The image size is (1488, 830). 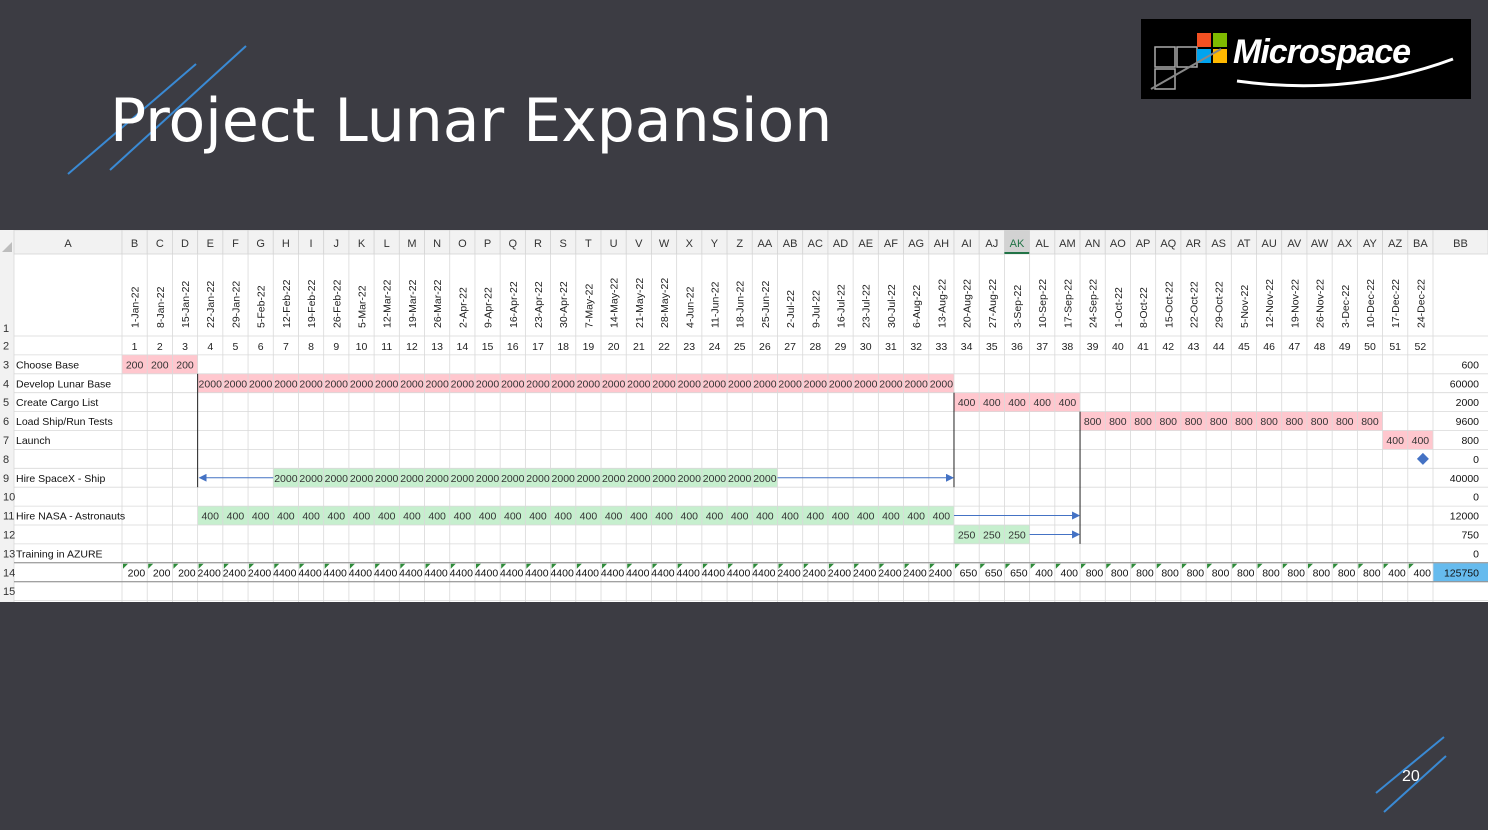 I want to click on column-header-am, so click(x=1067, y=242).